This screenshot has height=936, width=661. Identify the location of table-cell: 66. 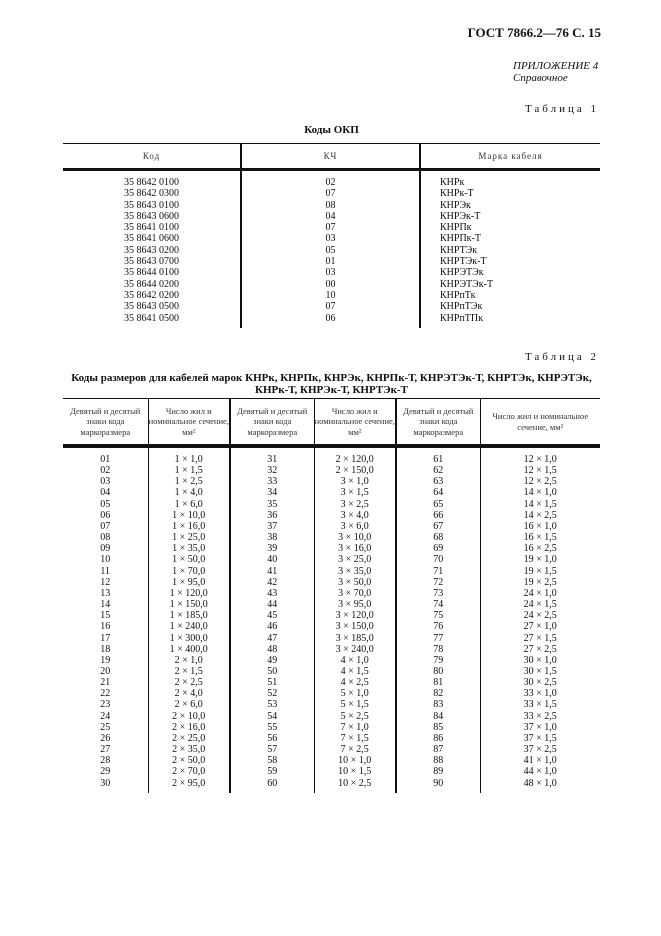
(437, 515).